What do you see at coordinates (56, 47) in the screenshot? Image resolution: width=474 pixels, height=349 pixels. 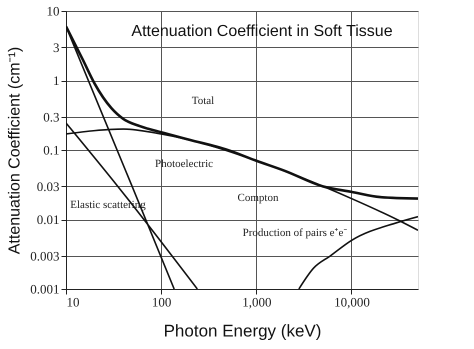 I see `y-tick-label: 3` at bounding box center [56, 47].